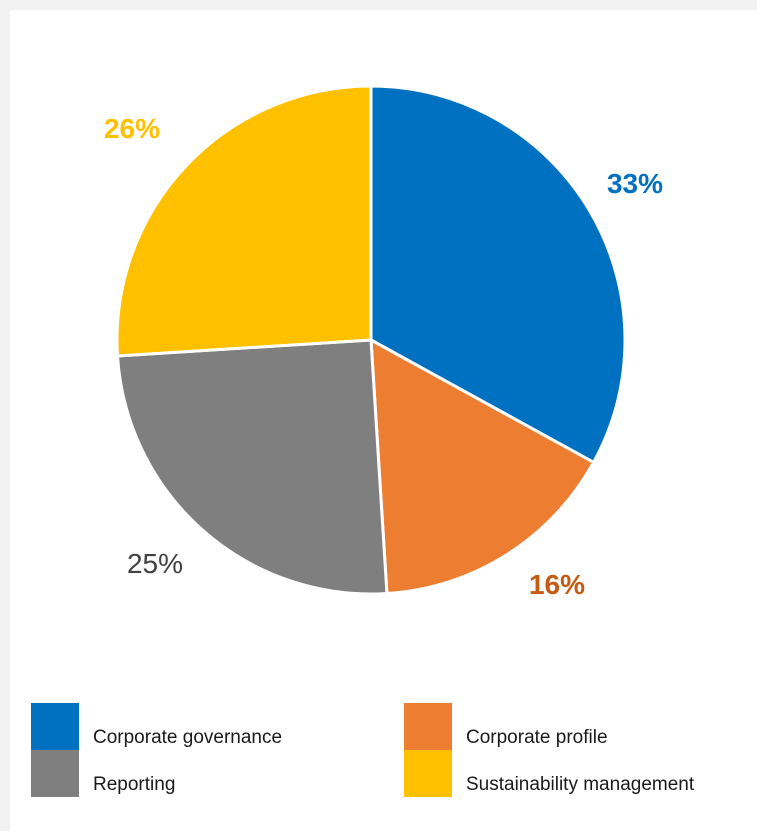 This screenshot has height=831, width=757. I want to click on legend-swatch-sustainability-management, so click(428, 773).